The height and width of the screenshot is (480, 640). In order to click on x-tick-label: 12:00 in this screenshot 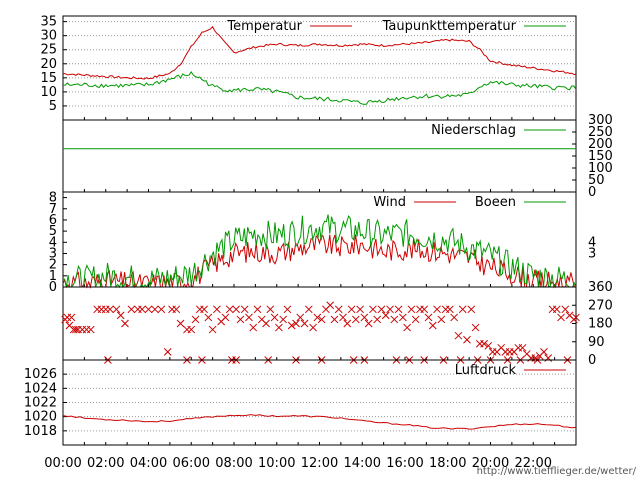, I will do `click(319, 463)`.